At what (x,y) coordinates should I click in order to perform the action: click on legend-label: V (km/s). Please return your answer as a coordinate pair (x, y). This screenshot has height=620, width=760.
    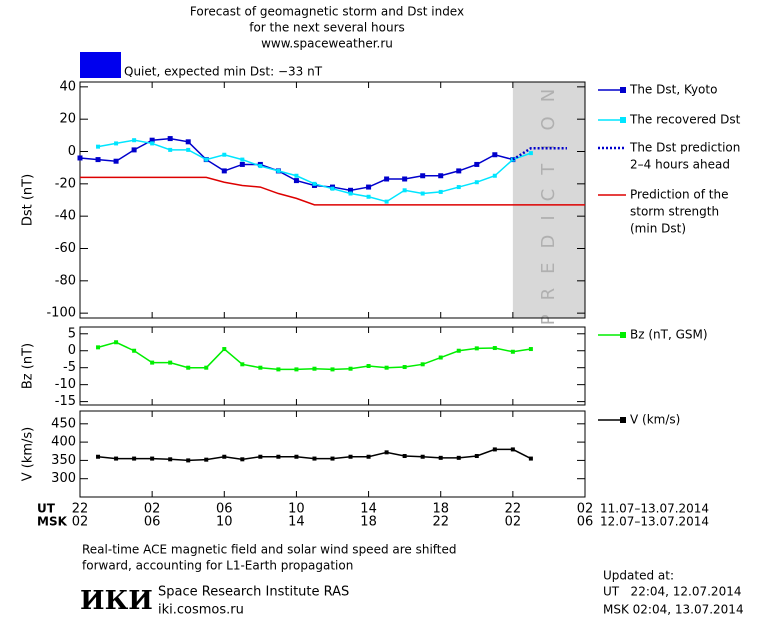
    Looking at the image, I should click on (655, 420).